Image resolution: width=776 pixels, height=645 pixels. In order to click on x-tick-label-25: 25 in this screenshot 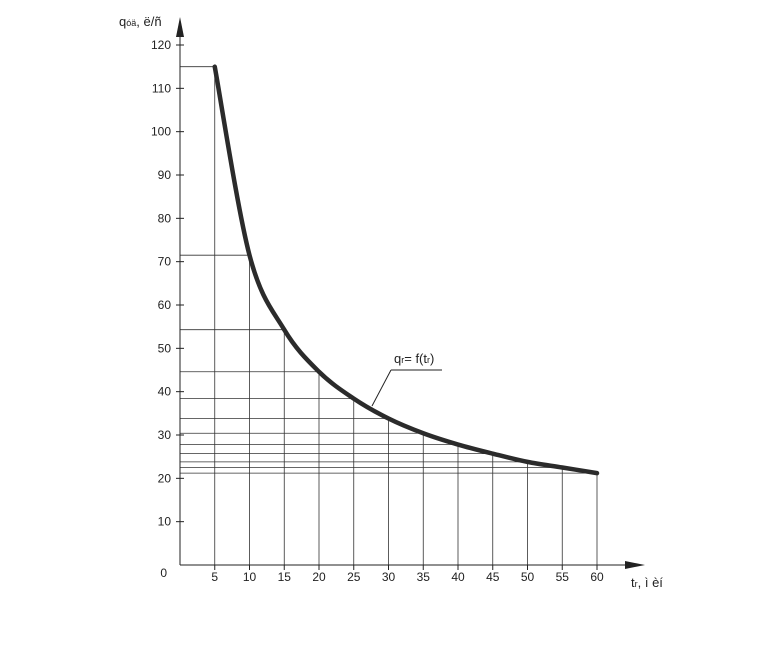, I will do `click(354, 577)`.